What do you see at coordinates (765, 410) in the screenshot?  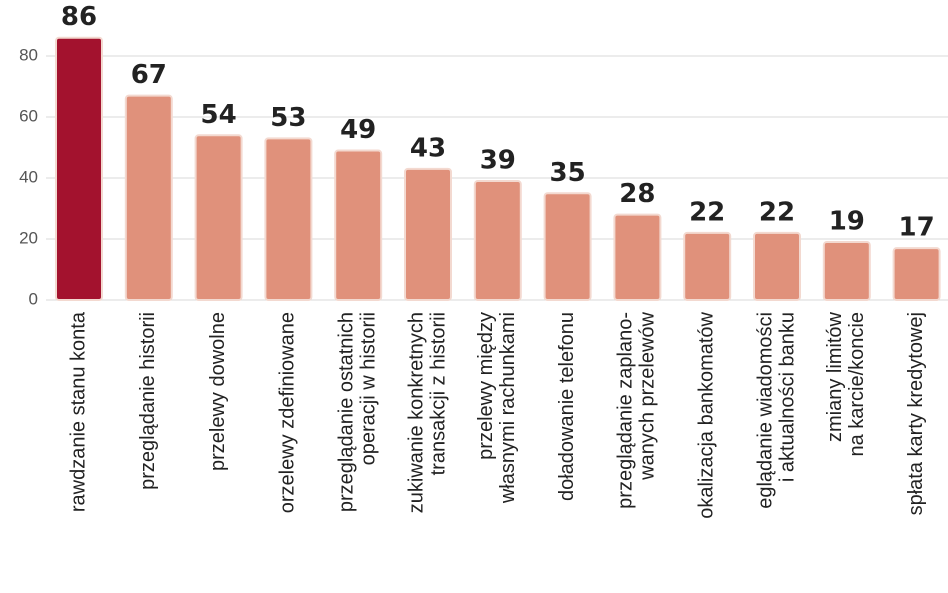 I see `x-tick-label: eglądanie wiadomości` at bounding box center [765, 410].